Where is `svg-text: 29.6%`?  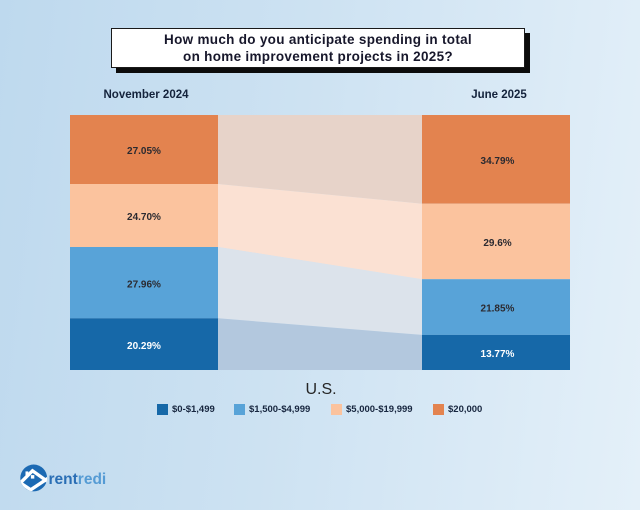 svg-text: 29.6% is located at coordinates (497, 243).